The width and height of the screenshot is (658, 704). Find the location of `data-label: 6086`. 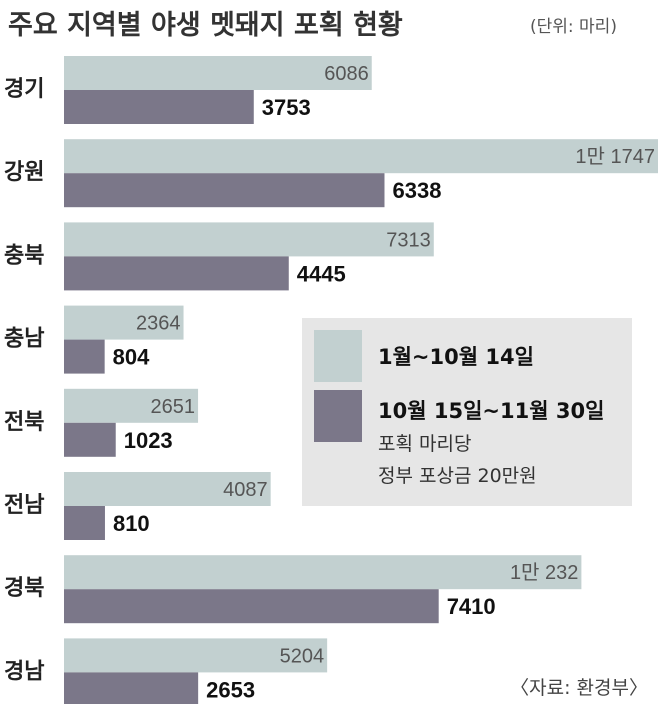

data-label: 6086 is located at coordinates (346, 74).